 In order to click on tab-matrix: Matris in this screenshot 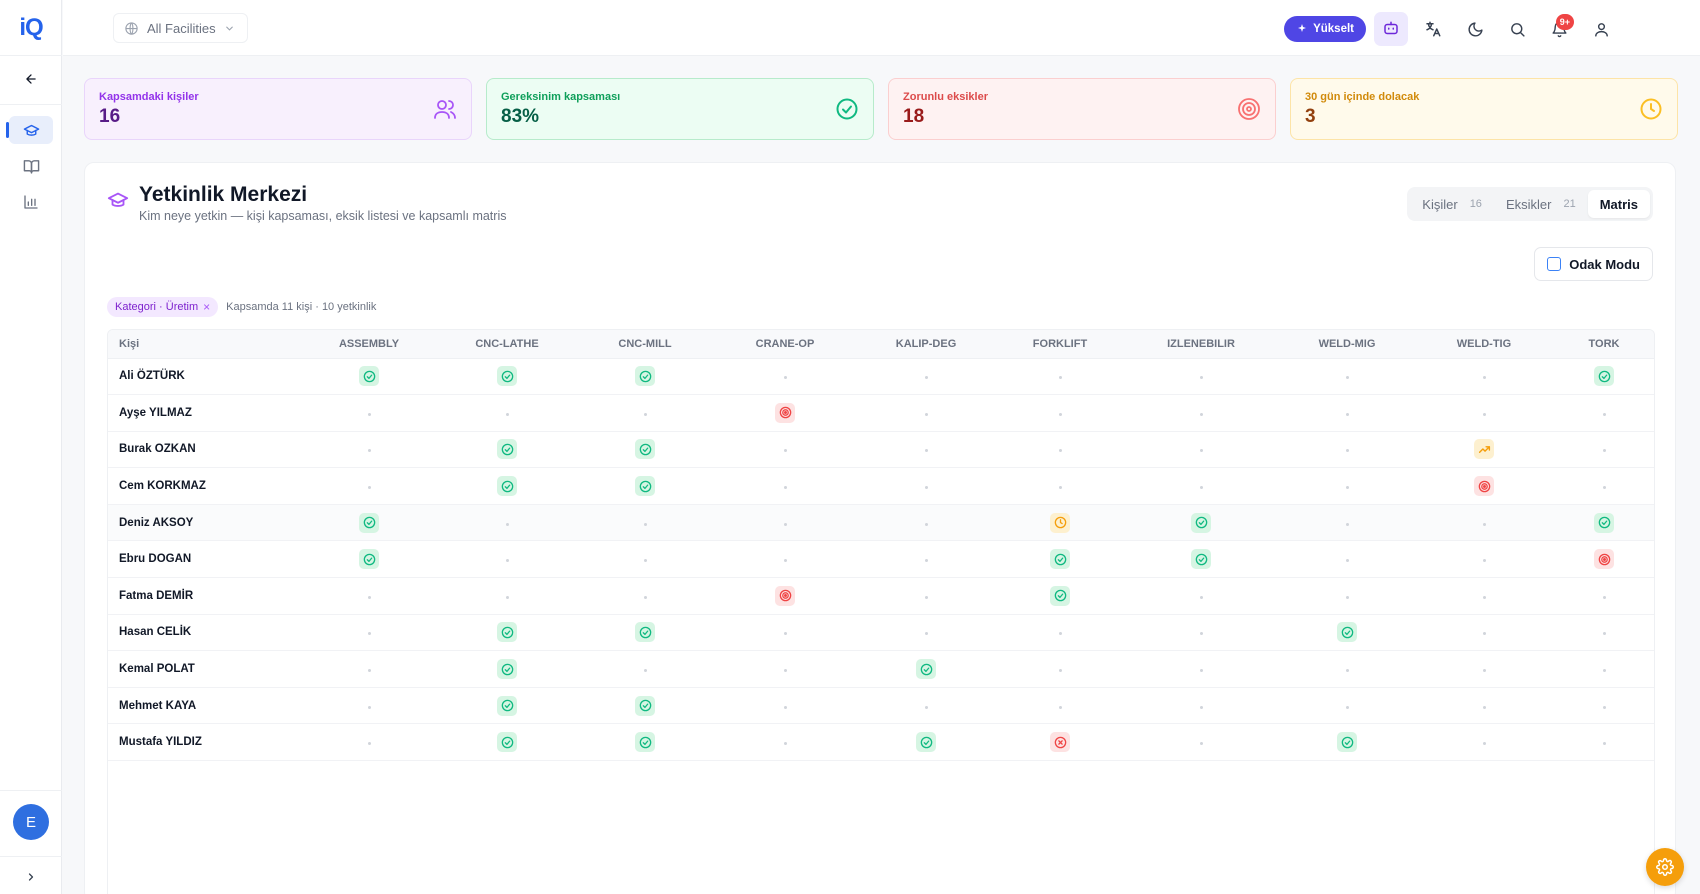, I will do `click(1618, 204)`.